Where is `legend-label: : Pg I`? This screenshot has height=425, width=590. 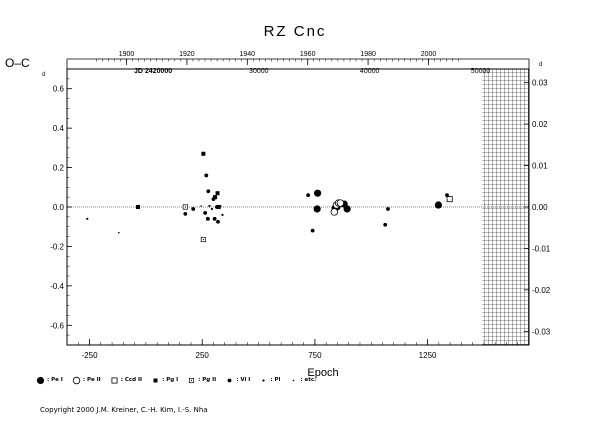 legend-label: : Pg I is located at coordinates (170, 380).